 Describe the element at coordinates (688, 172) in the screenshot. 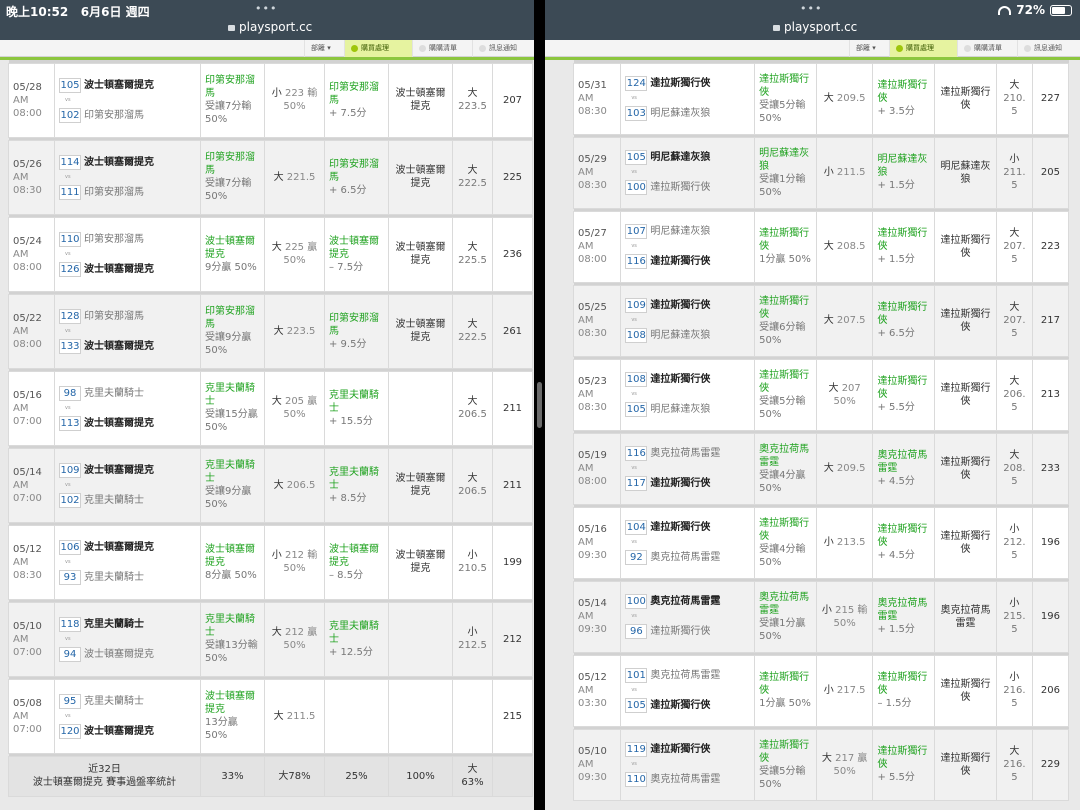

I see `match-teams: 105 明尼蘇達灰狼 vs 100 達拉斯獨行俠` at that location.